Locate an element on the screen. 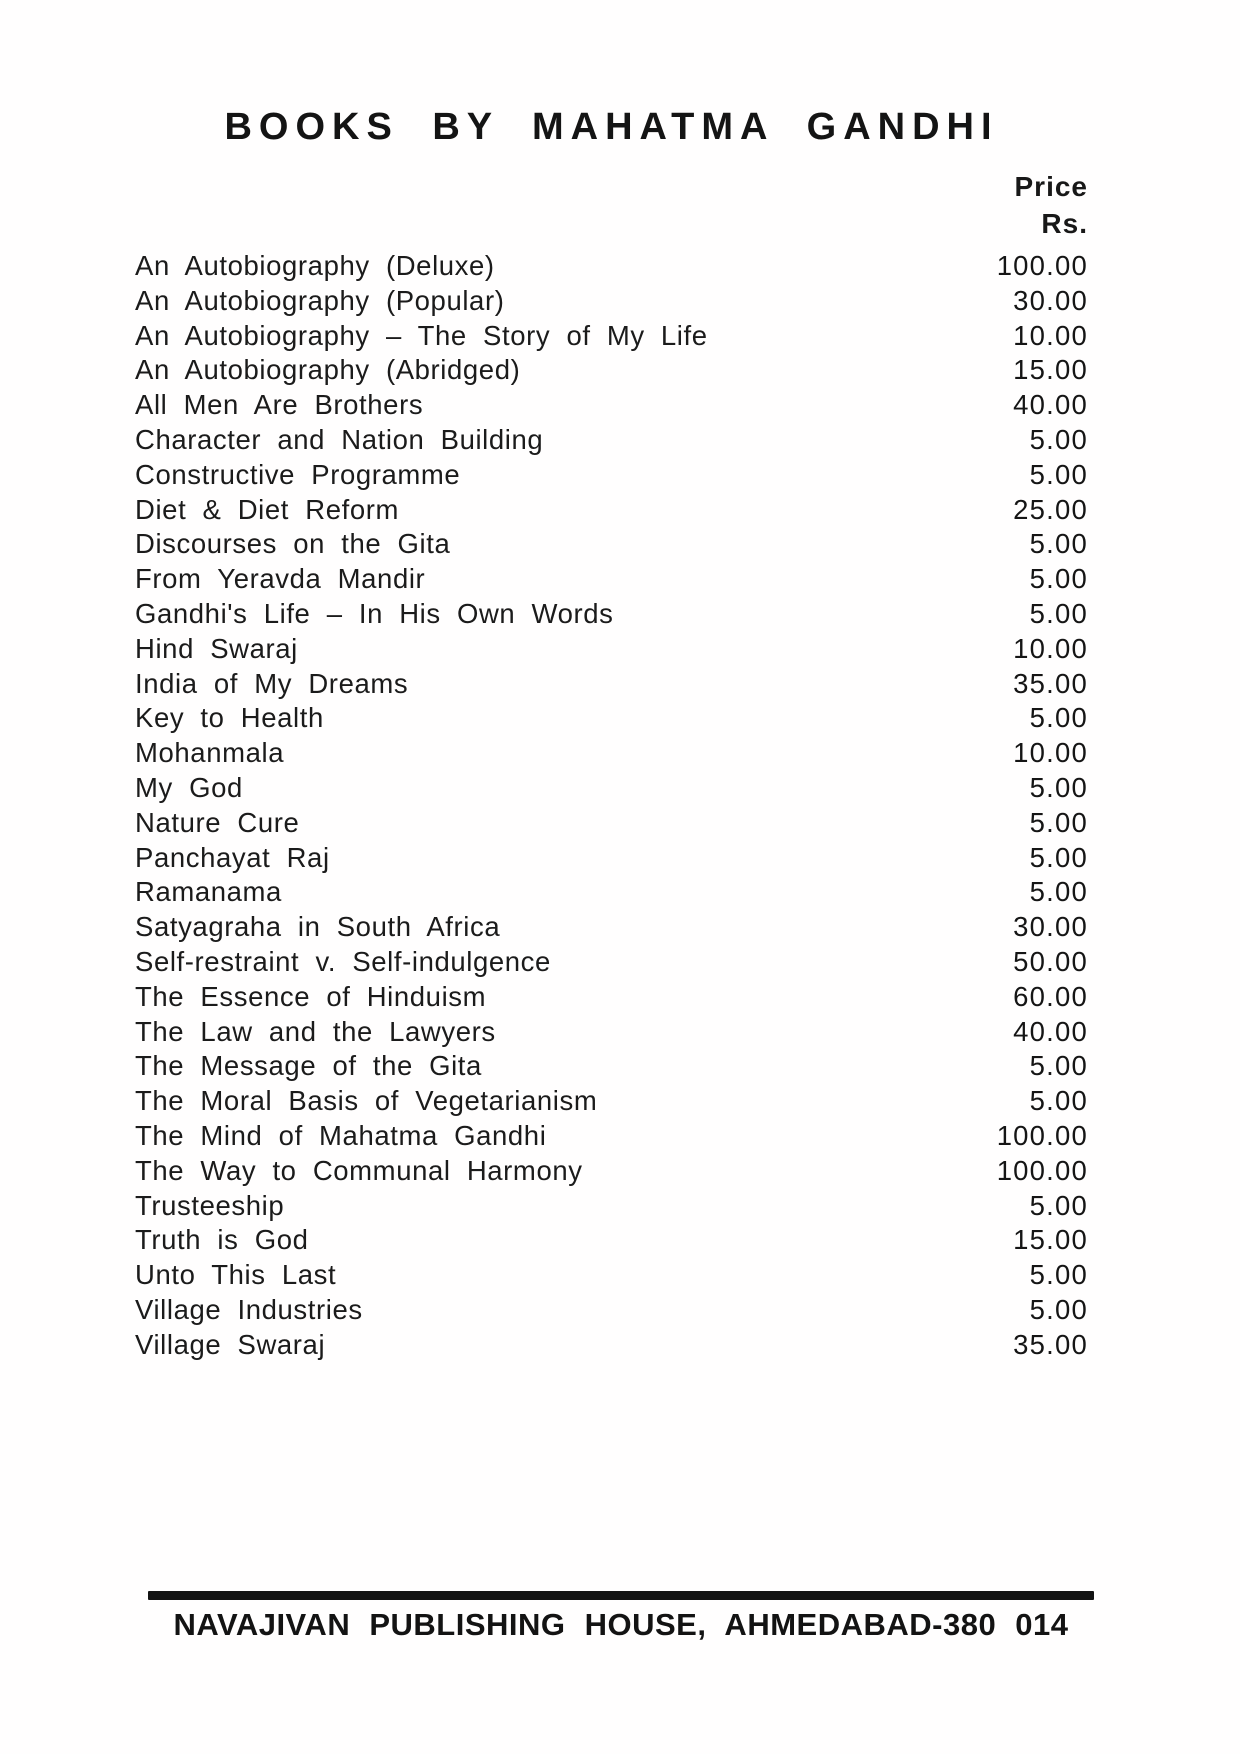  book-title: The Law and the Lawyers is located at coordinates (315, 1031).